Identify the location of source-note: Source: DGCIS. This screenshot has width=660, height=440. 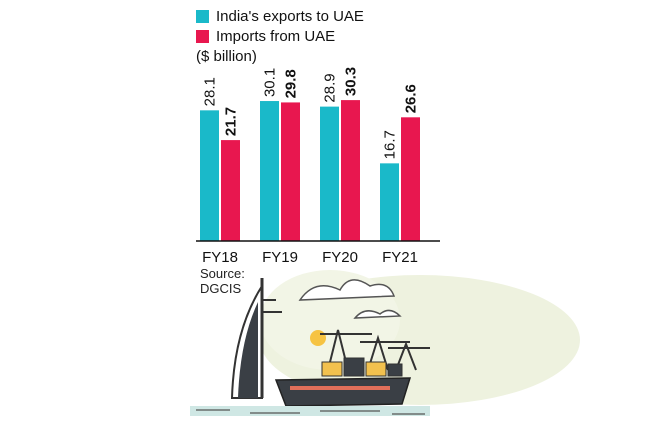
(222, 281).